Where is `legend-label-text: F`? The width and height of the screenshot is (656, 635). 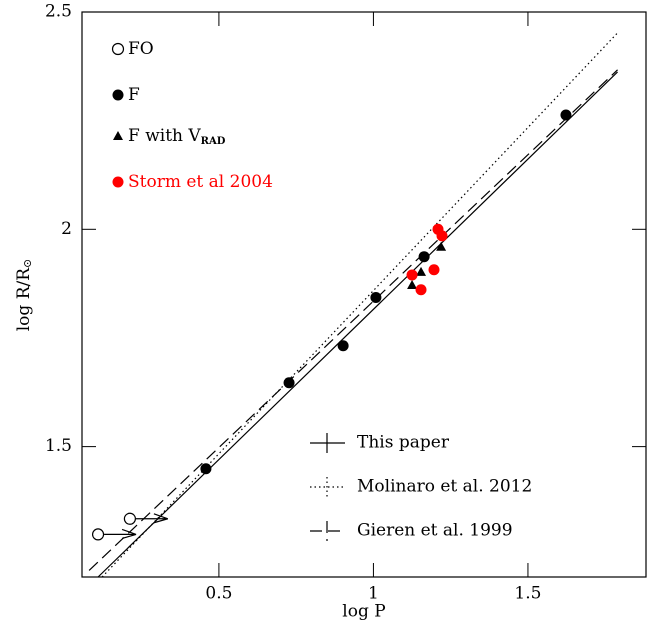 legend-label-text: F is located at coordinates (134, 95).